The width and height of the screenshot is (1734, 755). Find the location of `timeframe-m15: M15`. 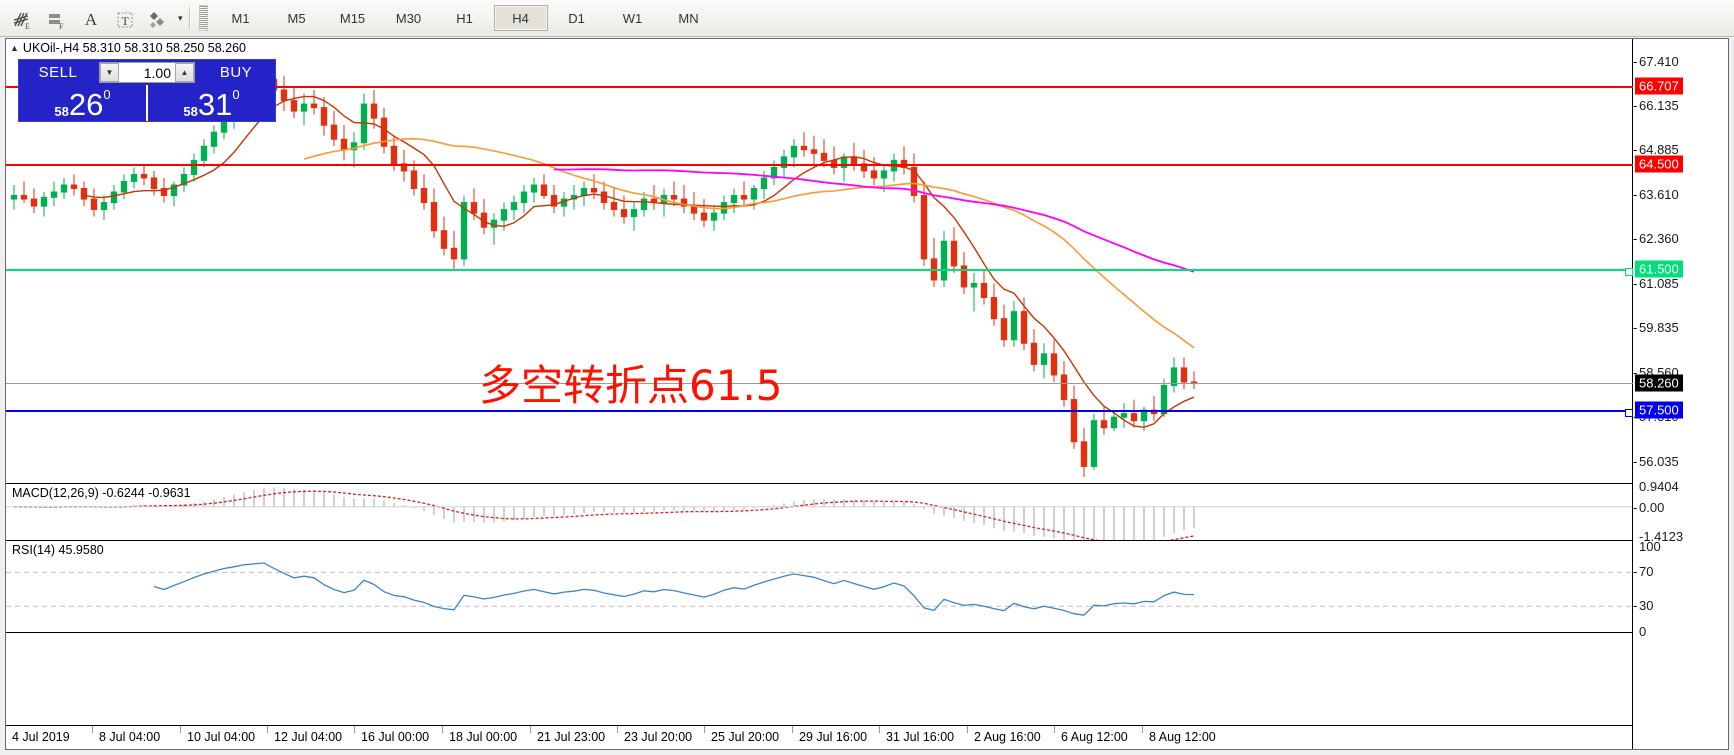

timeframe-m15: M15 is located at coordinates (352, 18).